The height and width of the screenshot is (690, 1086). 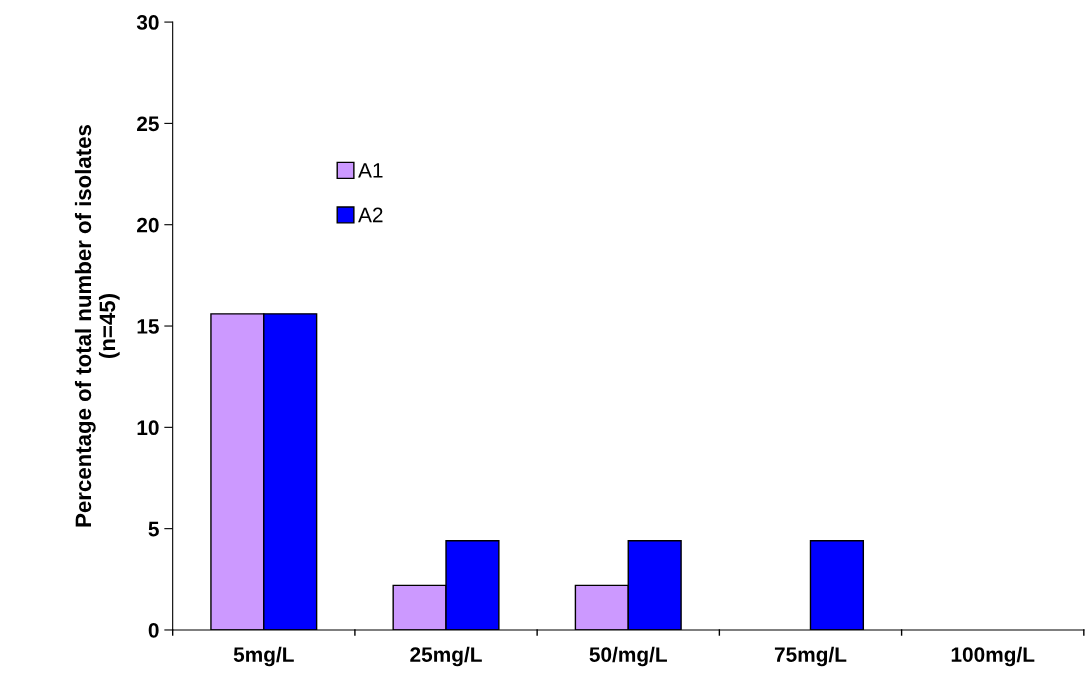 What do you see at coordinates (147, 22) in the screenshot?
I see `y-tick-label: 30` at bounding box center [147, 22].